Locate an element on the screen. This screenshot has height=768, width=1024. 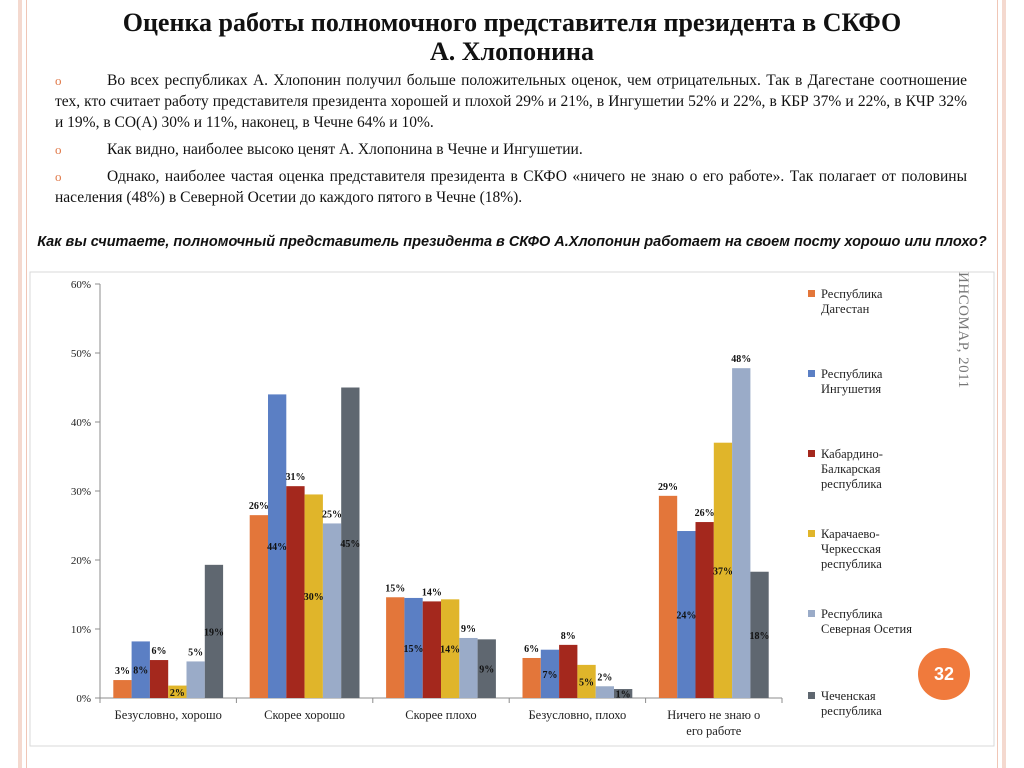
data-label: 7% is located at coordinates (549, 675).